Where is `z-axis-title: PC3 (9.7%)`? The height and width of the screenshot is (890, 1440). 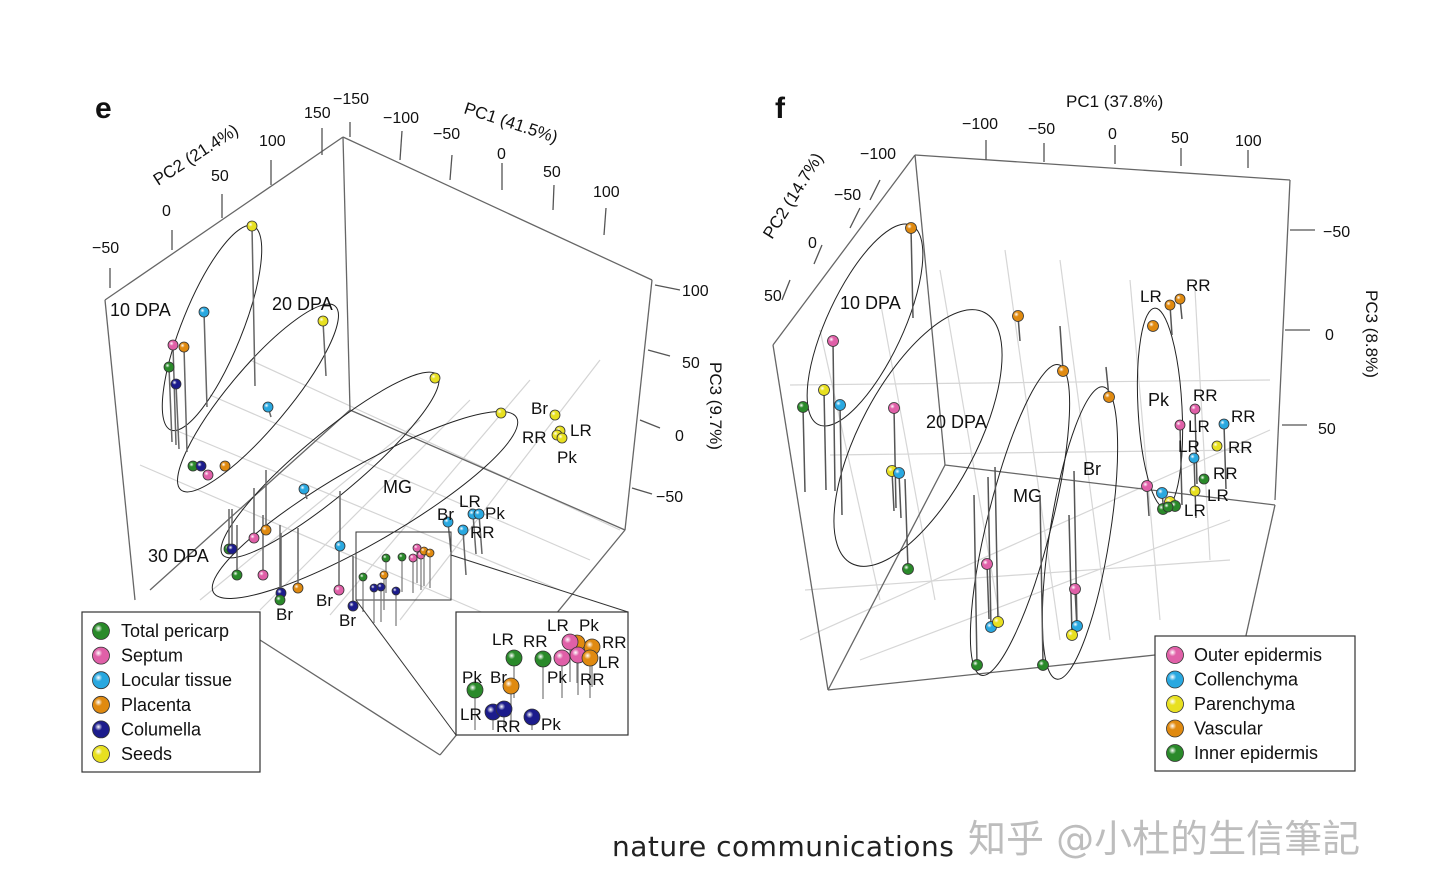
z-axis-title: PC3 (9.7%) is located at coordinates (715, 406).